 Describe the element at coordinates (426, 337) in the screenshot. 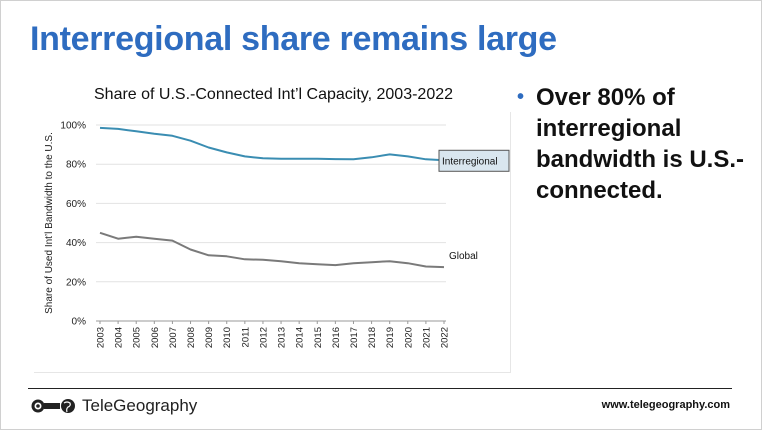

I see `x-tick-label: 2021` at that location.